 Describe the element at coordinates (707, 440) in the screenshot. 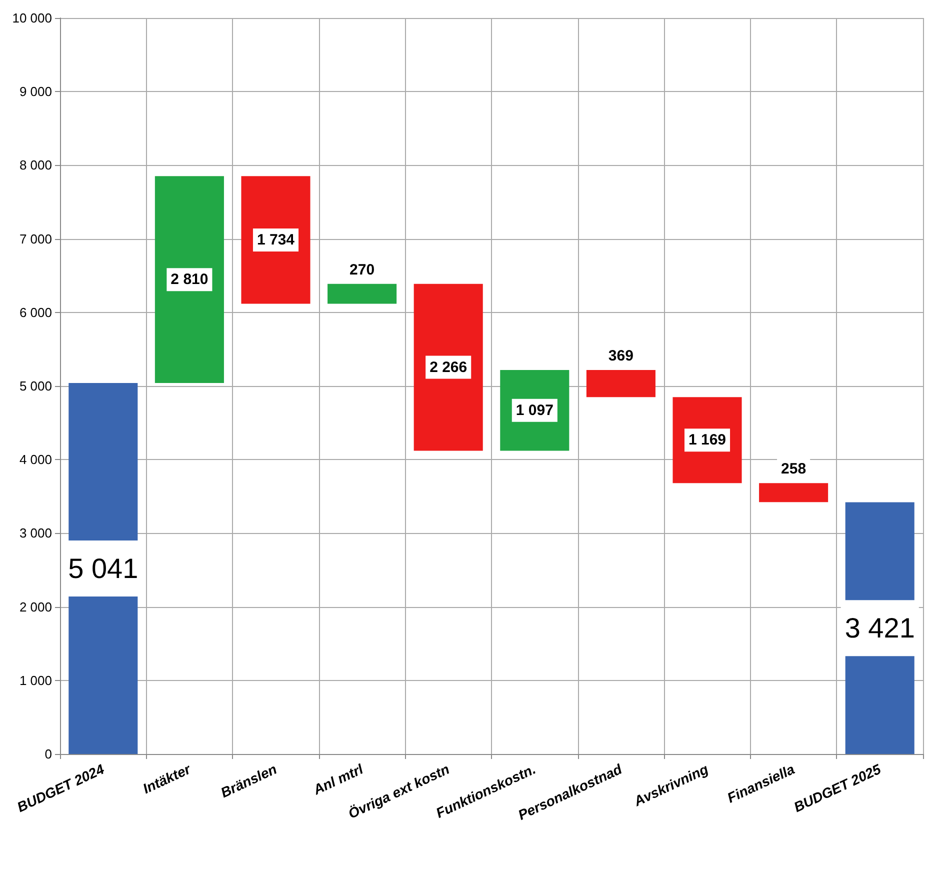

I see `data-label: 1 169` at that location.